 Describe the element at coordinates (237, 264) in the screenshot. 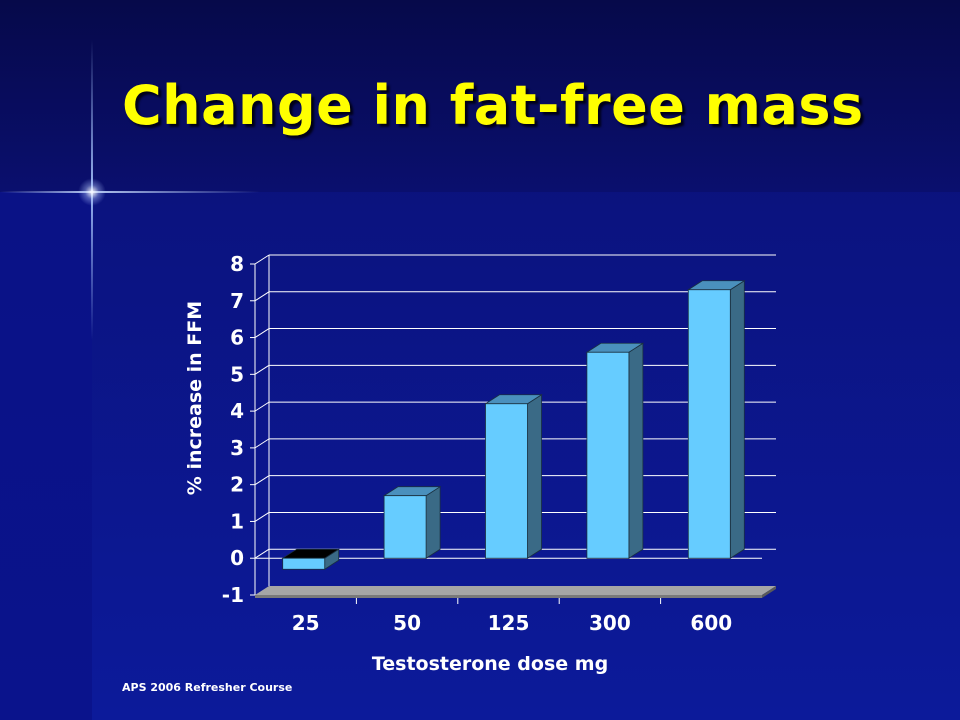

I see `y-tick-label: 8` at that location.